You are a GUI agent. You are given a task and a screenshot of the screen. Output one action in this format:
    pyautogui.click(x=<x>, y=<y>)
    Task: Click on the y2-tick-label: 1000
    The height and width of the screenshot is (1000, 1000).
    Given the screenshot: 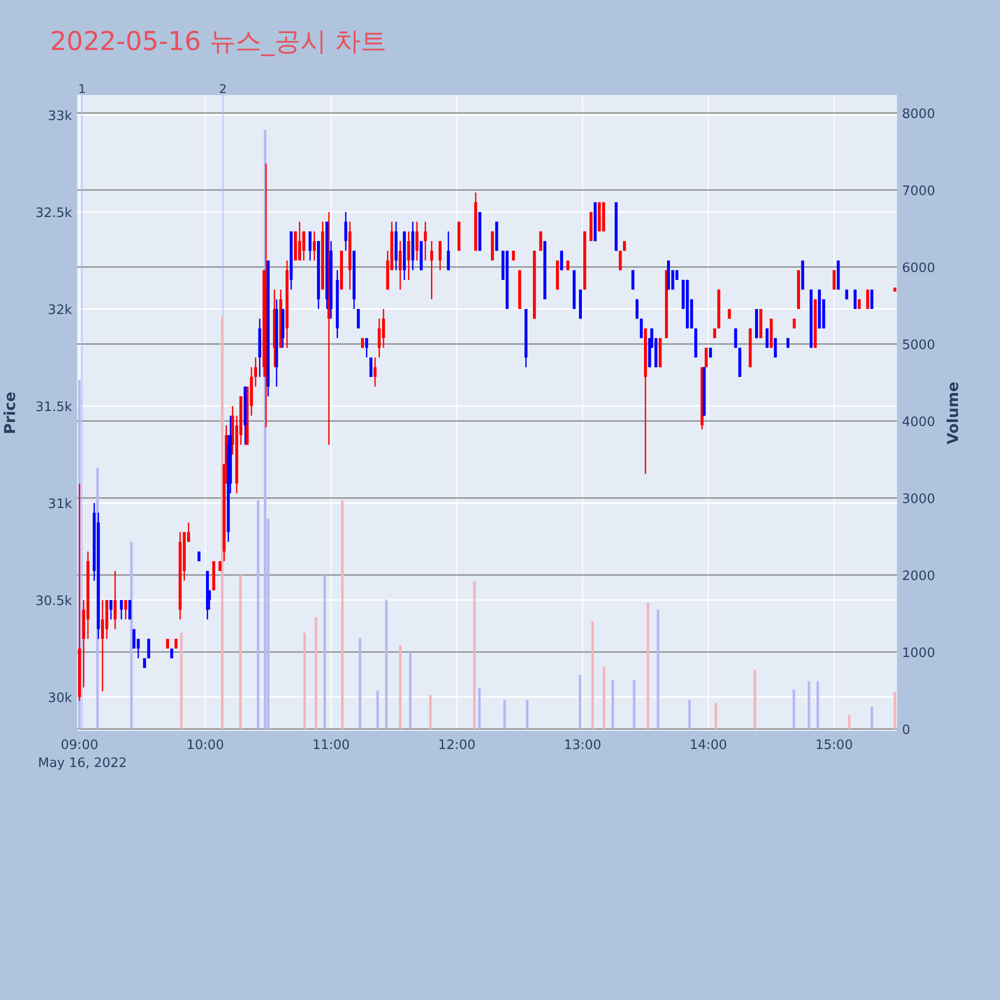 What is the action you would take?
    pyautogui.click(x=919, y=653)
    